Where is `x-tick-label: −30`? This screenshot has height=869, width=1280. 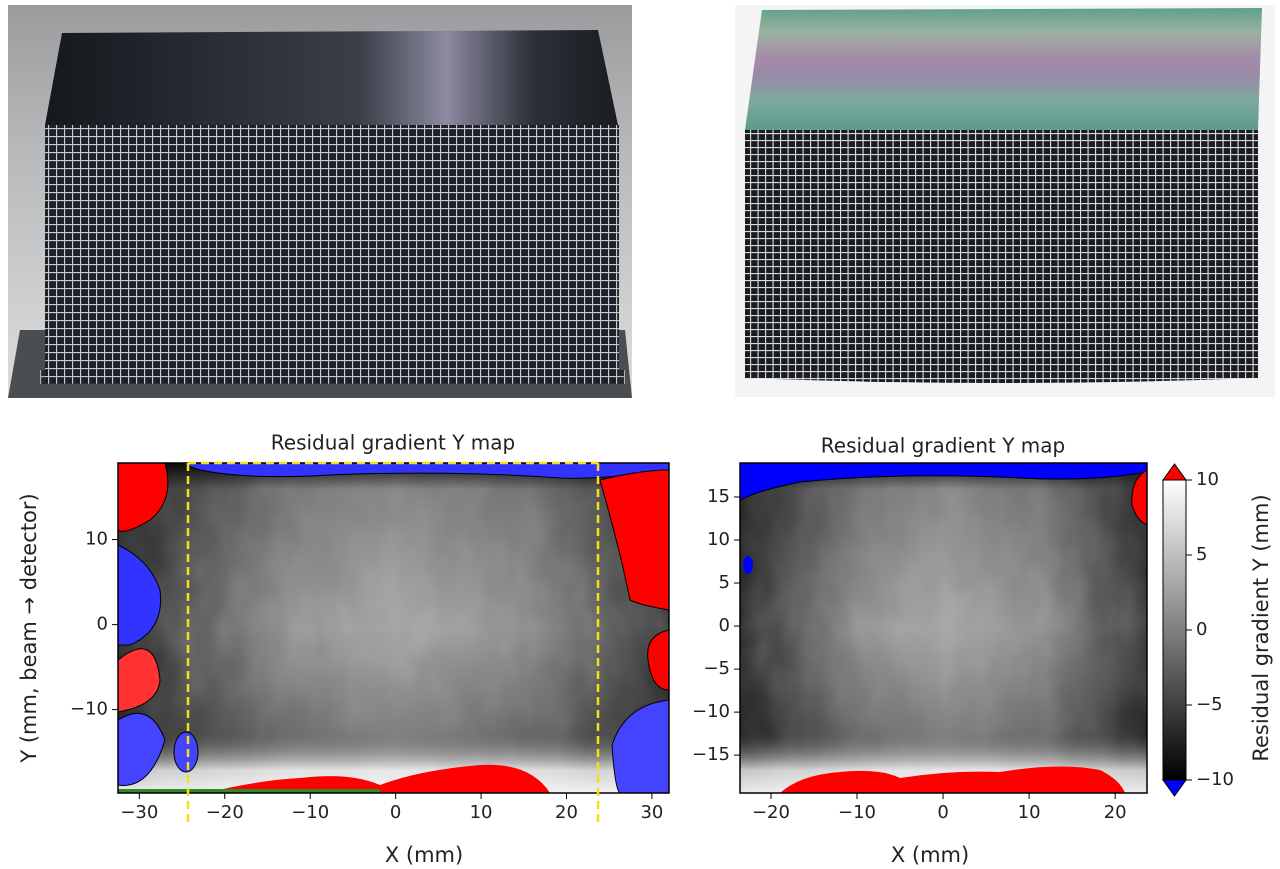
x-tick-label: −30 is located at coordinates (139, 812).